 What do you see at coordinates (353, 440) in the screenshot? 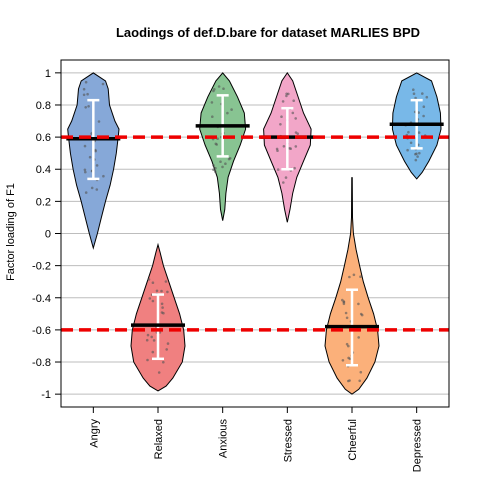
I see `x-tick-label: Cheerful` at bounding box center [353, 440].